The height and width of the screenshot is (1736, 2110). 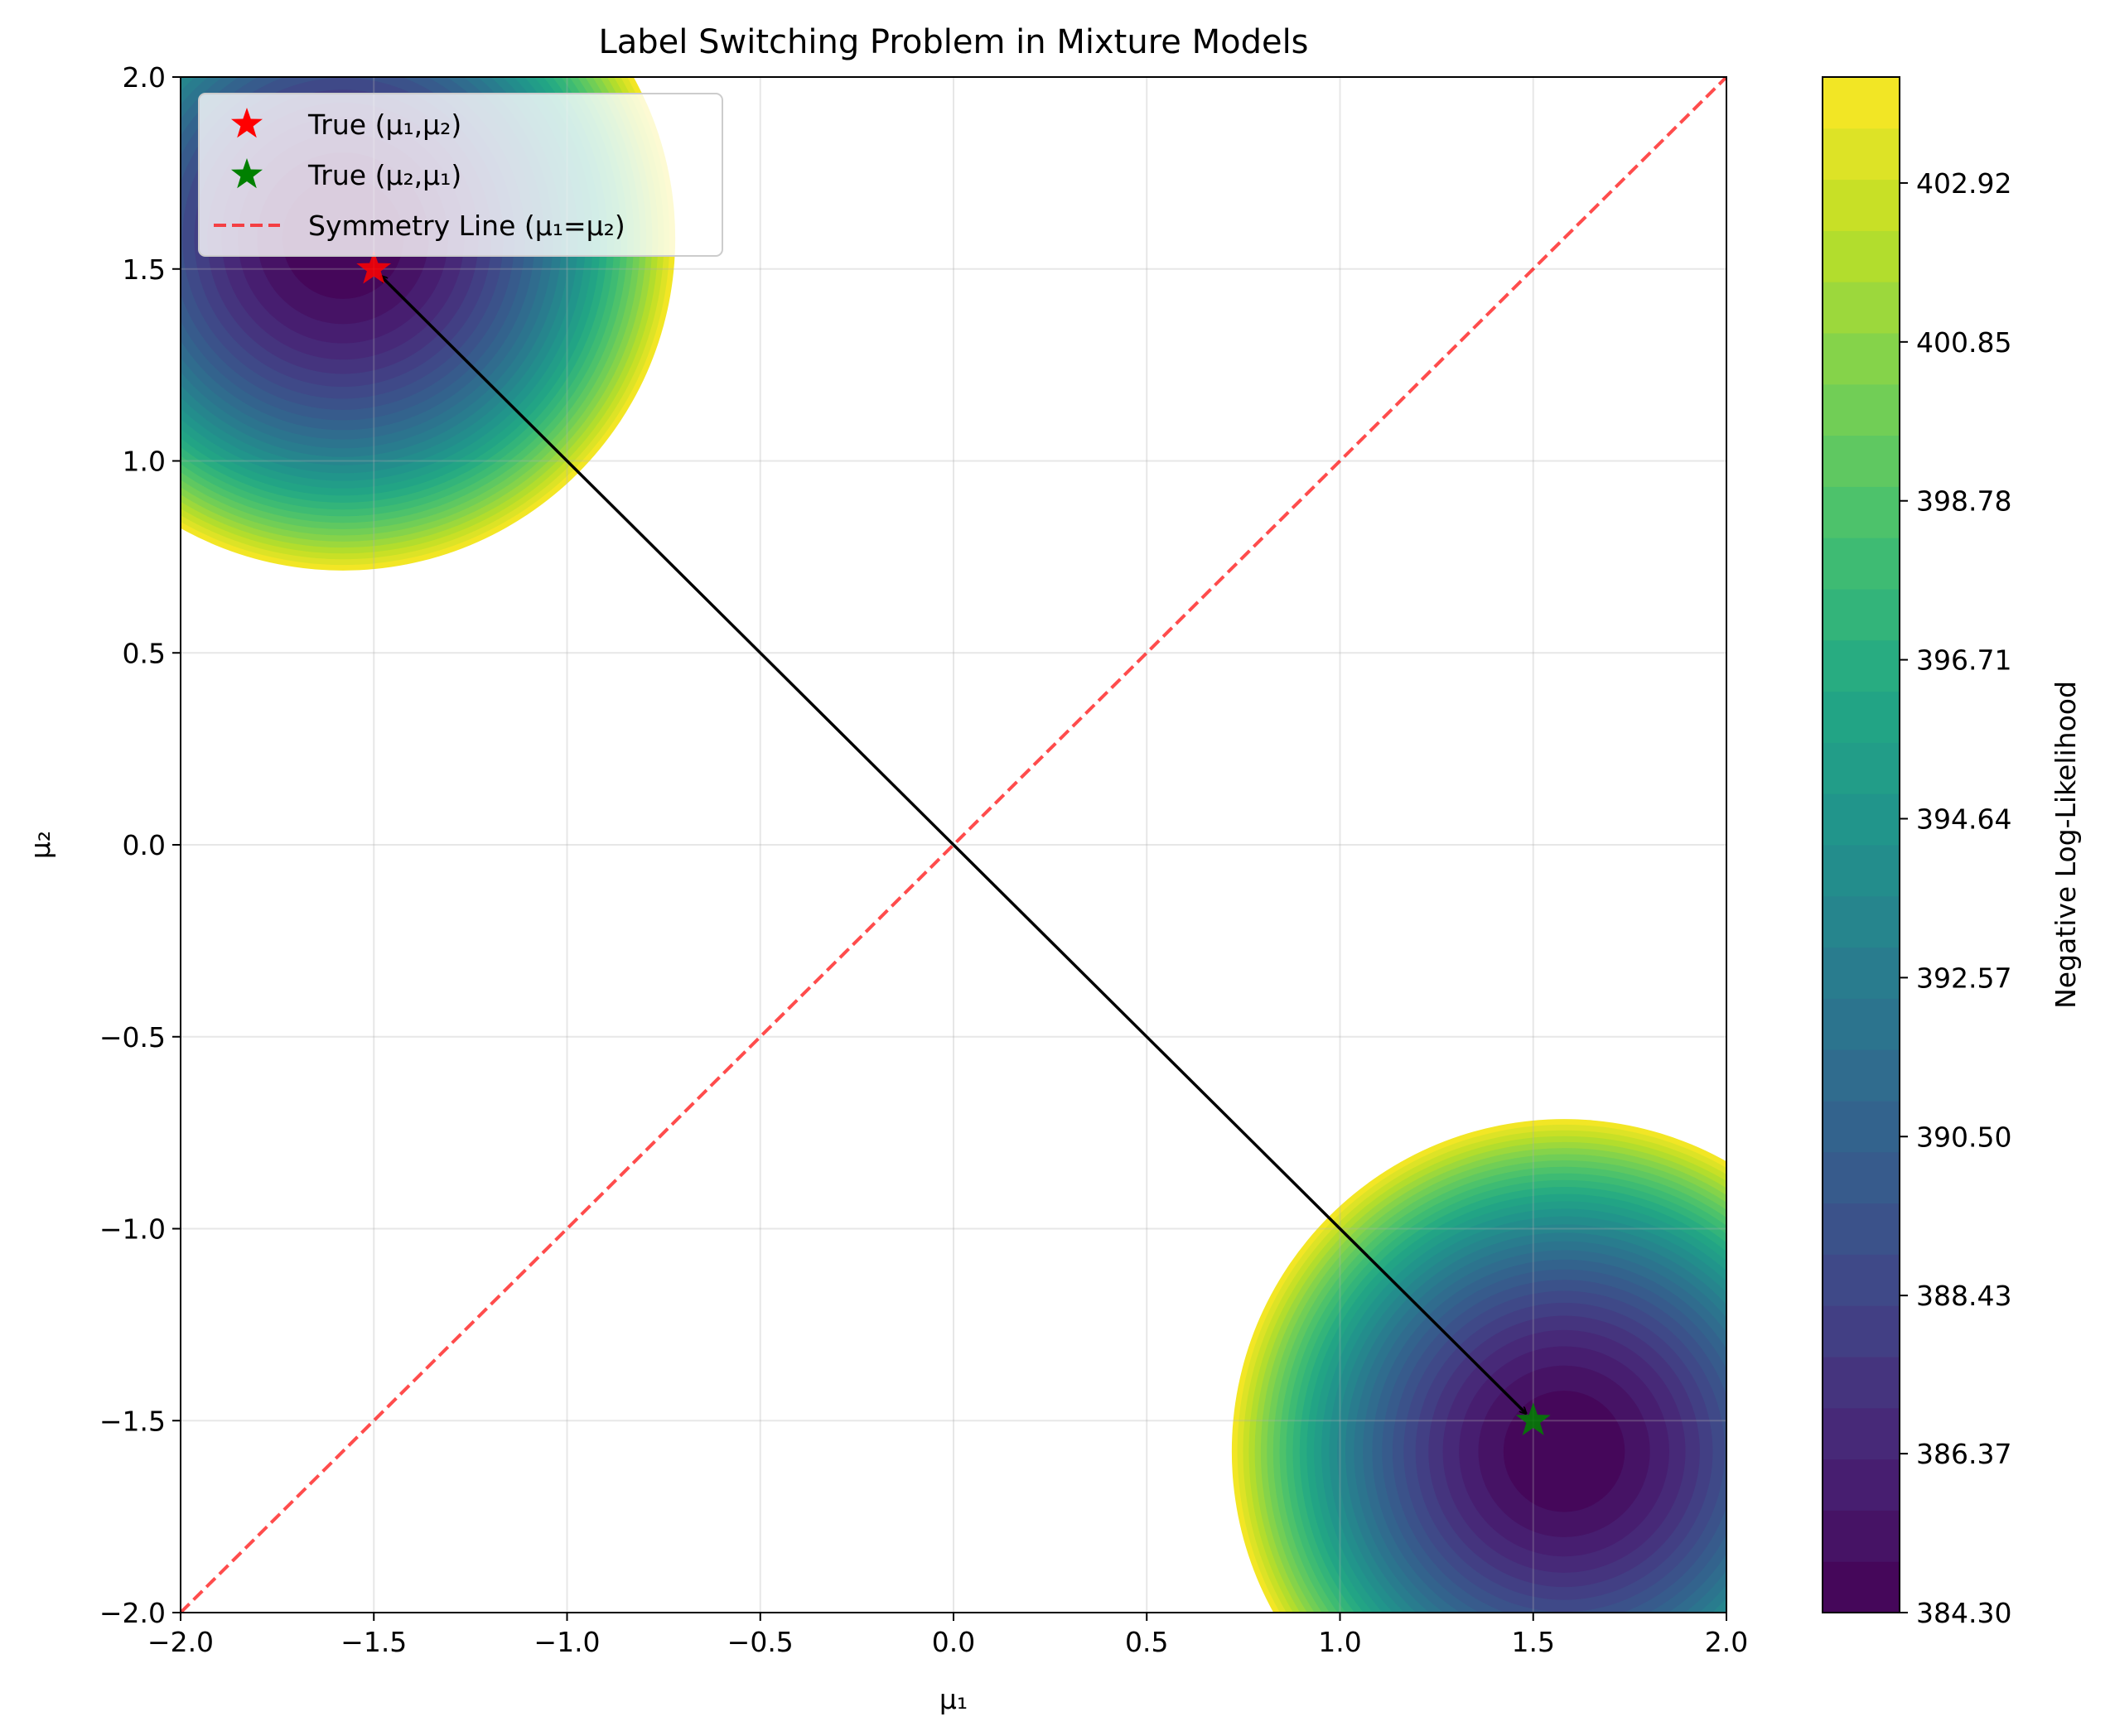 What do you see at coordinates (1963, 1137) in the screenshot?
I see `colorbar-tick-label-3: 390.50` at bounding box center [1963, 1137].